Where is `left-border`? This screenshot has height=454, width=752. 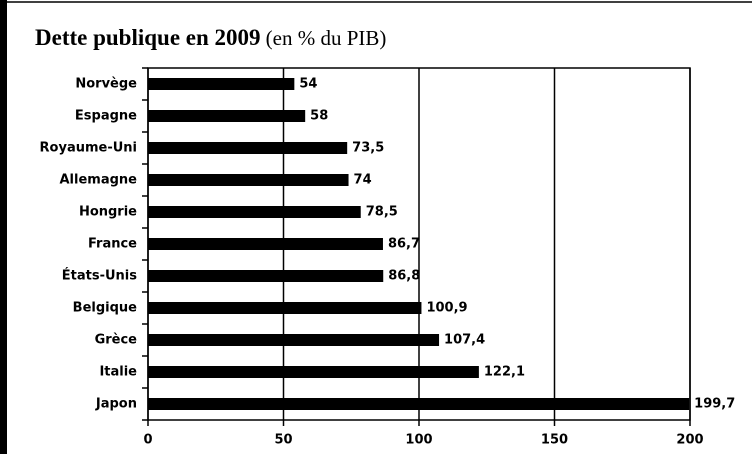 left-border is located at coordinates (3, 227).